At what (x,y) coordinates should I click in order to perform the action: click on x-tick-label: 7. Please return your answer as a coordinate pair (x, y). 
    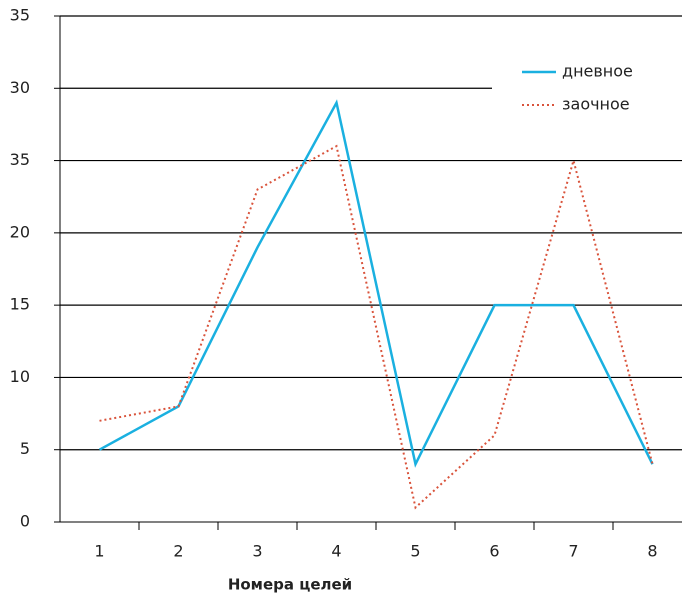
    Looking at the image, I should click on (573, 551).